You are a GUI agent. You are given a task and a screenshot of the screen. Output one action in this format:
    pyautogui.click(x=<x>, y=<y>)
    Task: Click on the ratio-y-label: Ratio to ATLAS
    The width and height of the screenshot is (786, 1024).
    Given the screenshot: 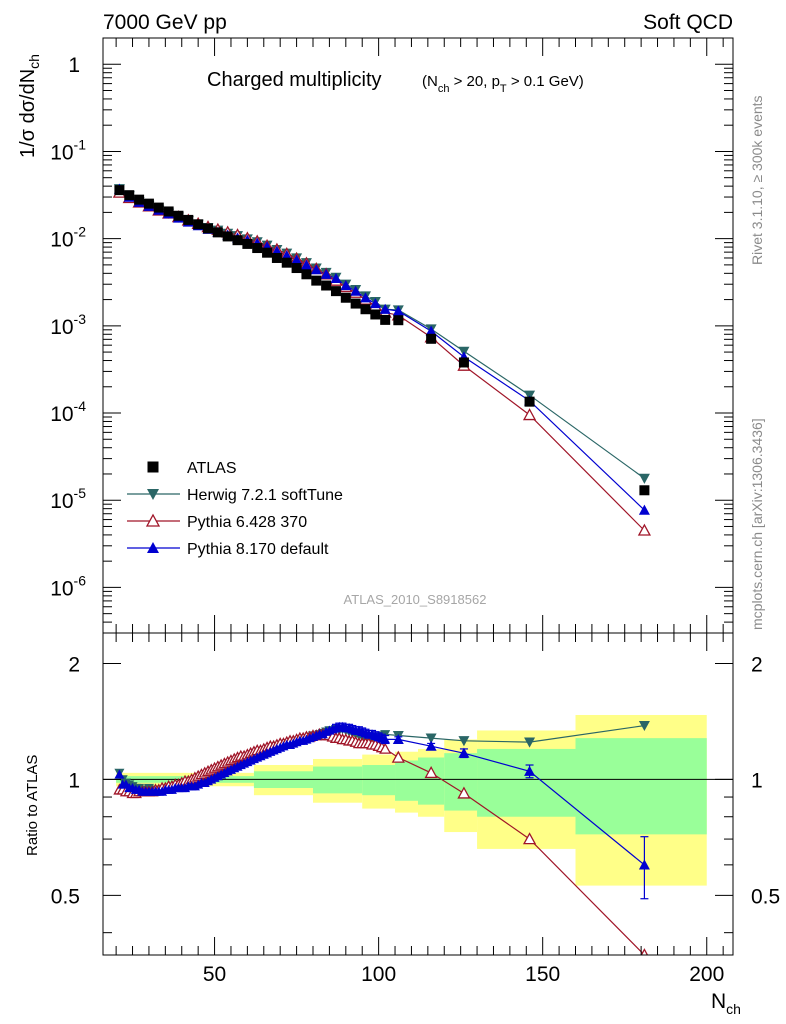 What is the action you would take?
    pyautogui.click(x=32, y=805)
    